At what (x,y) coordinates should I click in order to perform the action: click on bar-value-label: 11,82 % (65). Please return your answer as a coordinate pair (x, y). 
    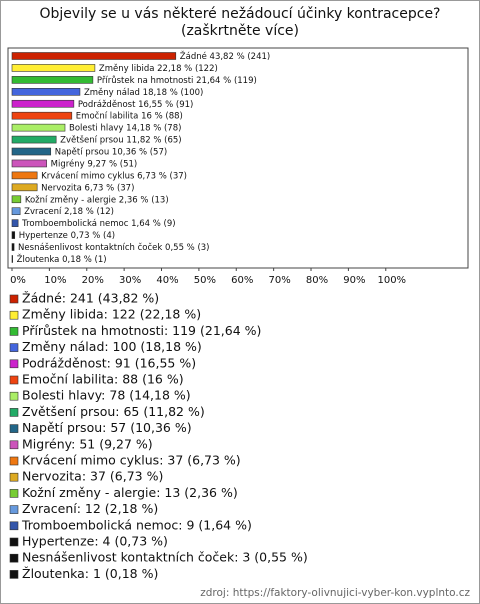
    Looking at the image, I should click on (153, 140).